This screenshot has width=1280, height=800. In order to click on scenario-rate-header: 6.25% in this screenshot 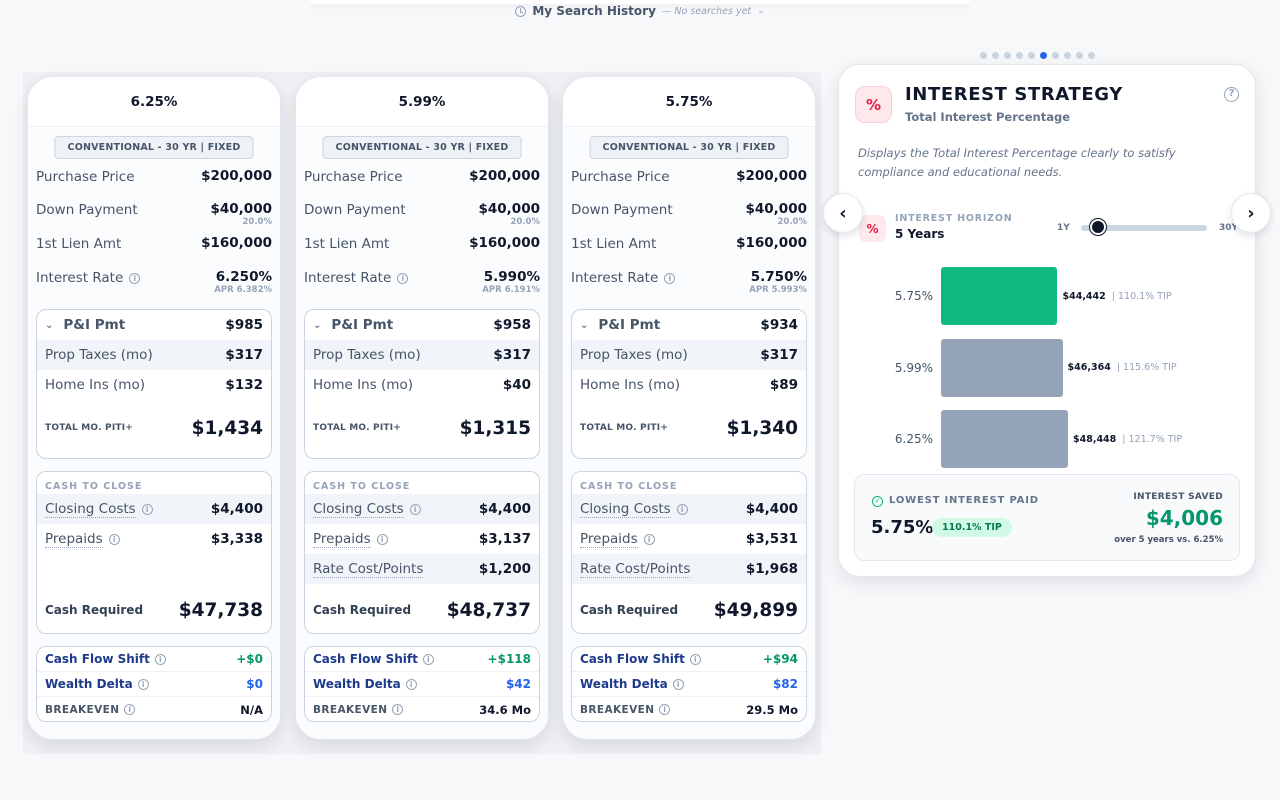, I will do `click(154, 102)`.